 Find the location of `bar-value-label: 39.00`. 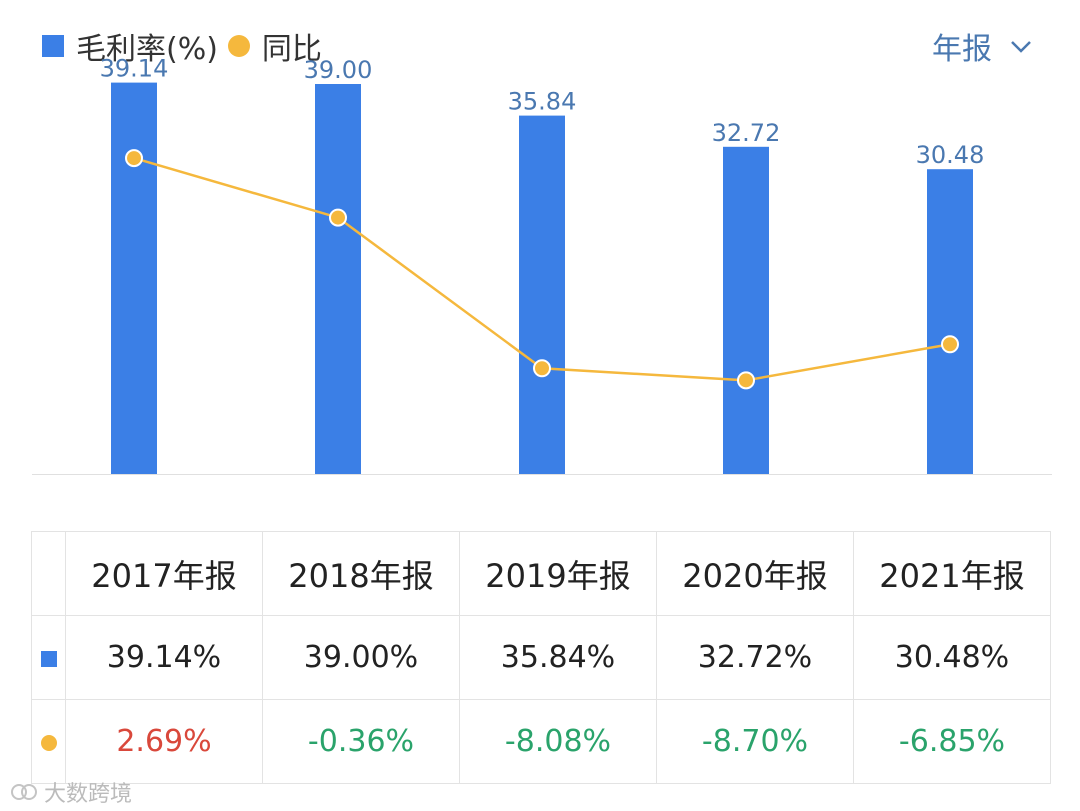

bar-value-label: 39.00 is located at coordinates (338, 70).